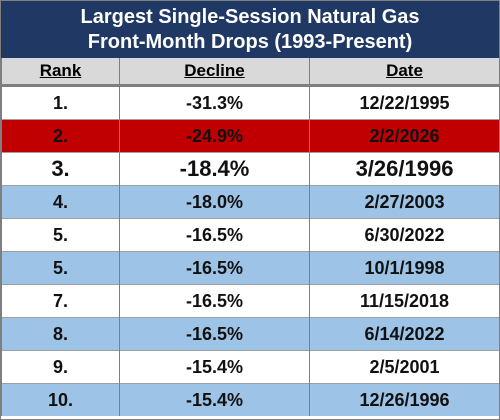 The image size is (500, 420). Describe the element at coordinates (60, 169) in the screenshot. I see `table-cell: 3.` at that location.